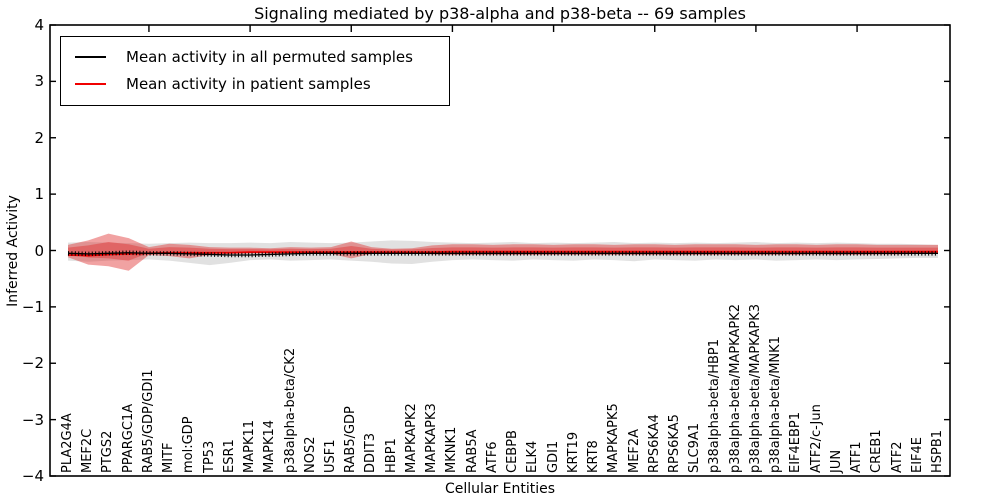 The image size is (1000, 500). I want to click on x-tick-label: MAPKAPK2, so click(411, 438).